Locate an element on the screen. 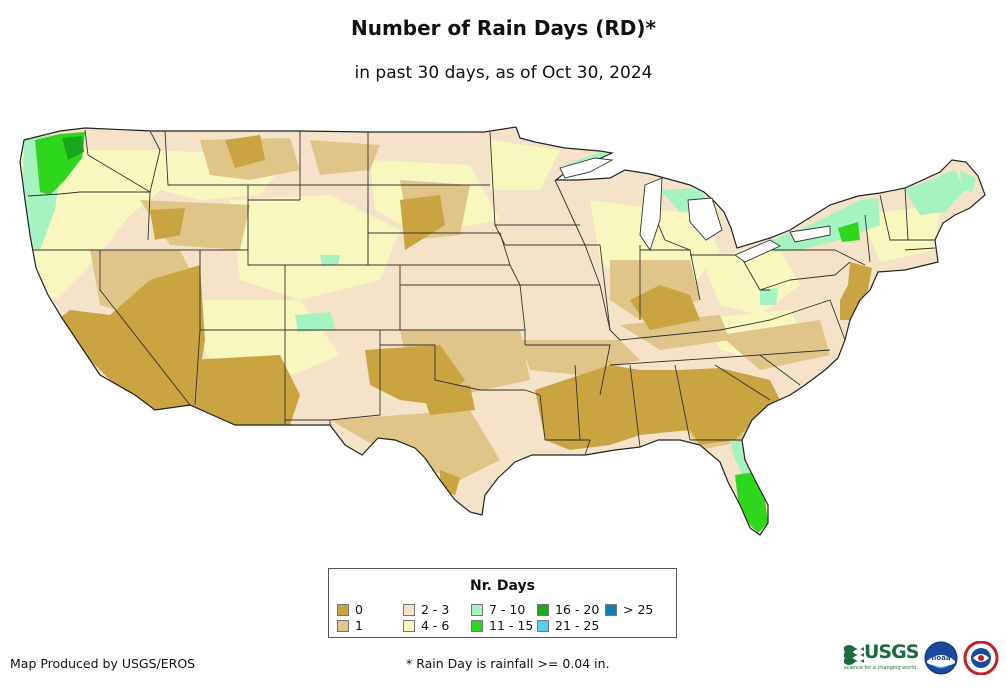 Image resolution: width=1007 pixels, height=691 pixels. legend-item-5: 11 - 15 is located at coordinates (502, 626).